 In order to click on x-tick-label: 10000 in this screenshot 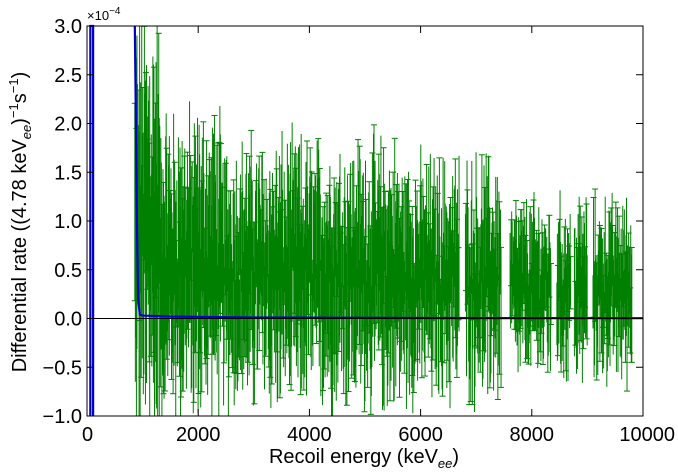, I will do `click(647, 435)`.